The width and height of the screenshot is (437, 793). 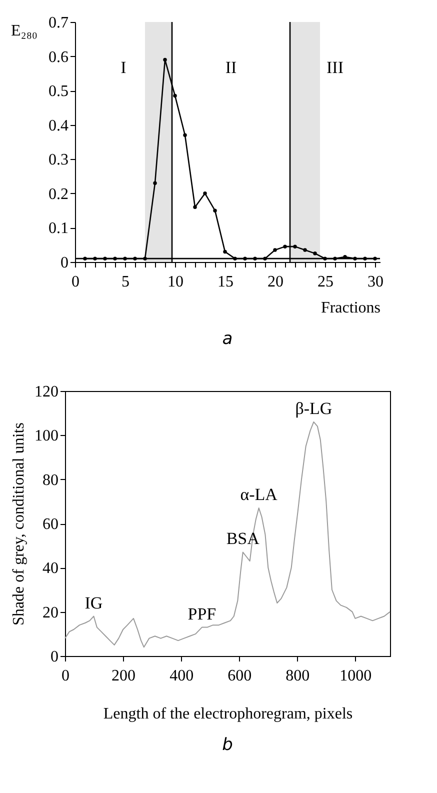 I want to click on y-axis-title: Shade of grey, conditional units, so click(x=19, y=524).